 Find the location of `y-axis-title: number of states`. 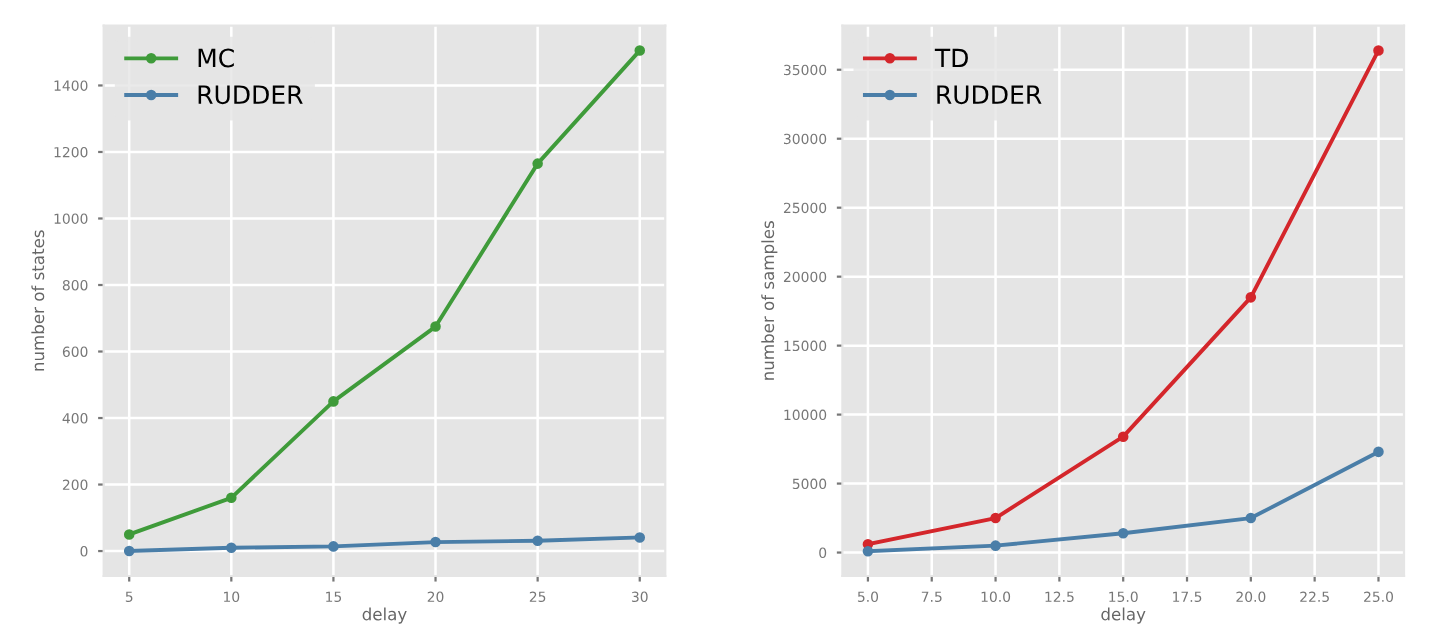

y-axis-title: number of states is located at coordinates (38, 300).